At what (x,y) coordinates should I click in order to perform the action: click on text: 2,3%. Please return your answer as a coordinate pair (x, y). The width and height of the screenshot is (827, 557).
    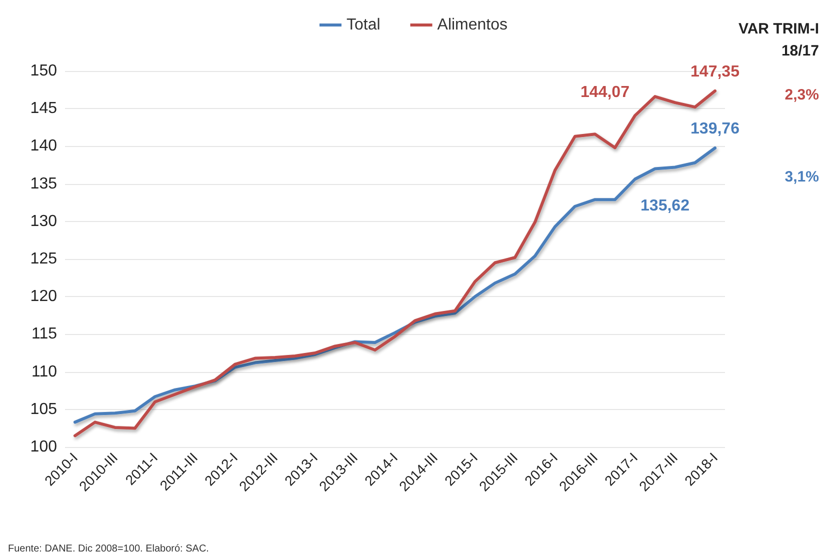
    Looking at the image, I should click on (801, 95).